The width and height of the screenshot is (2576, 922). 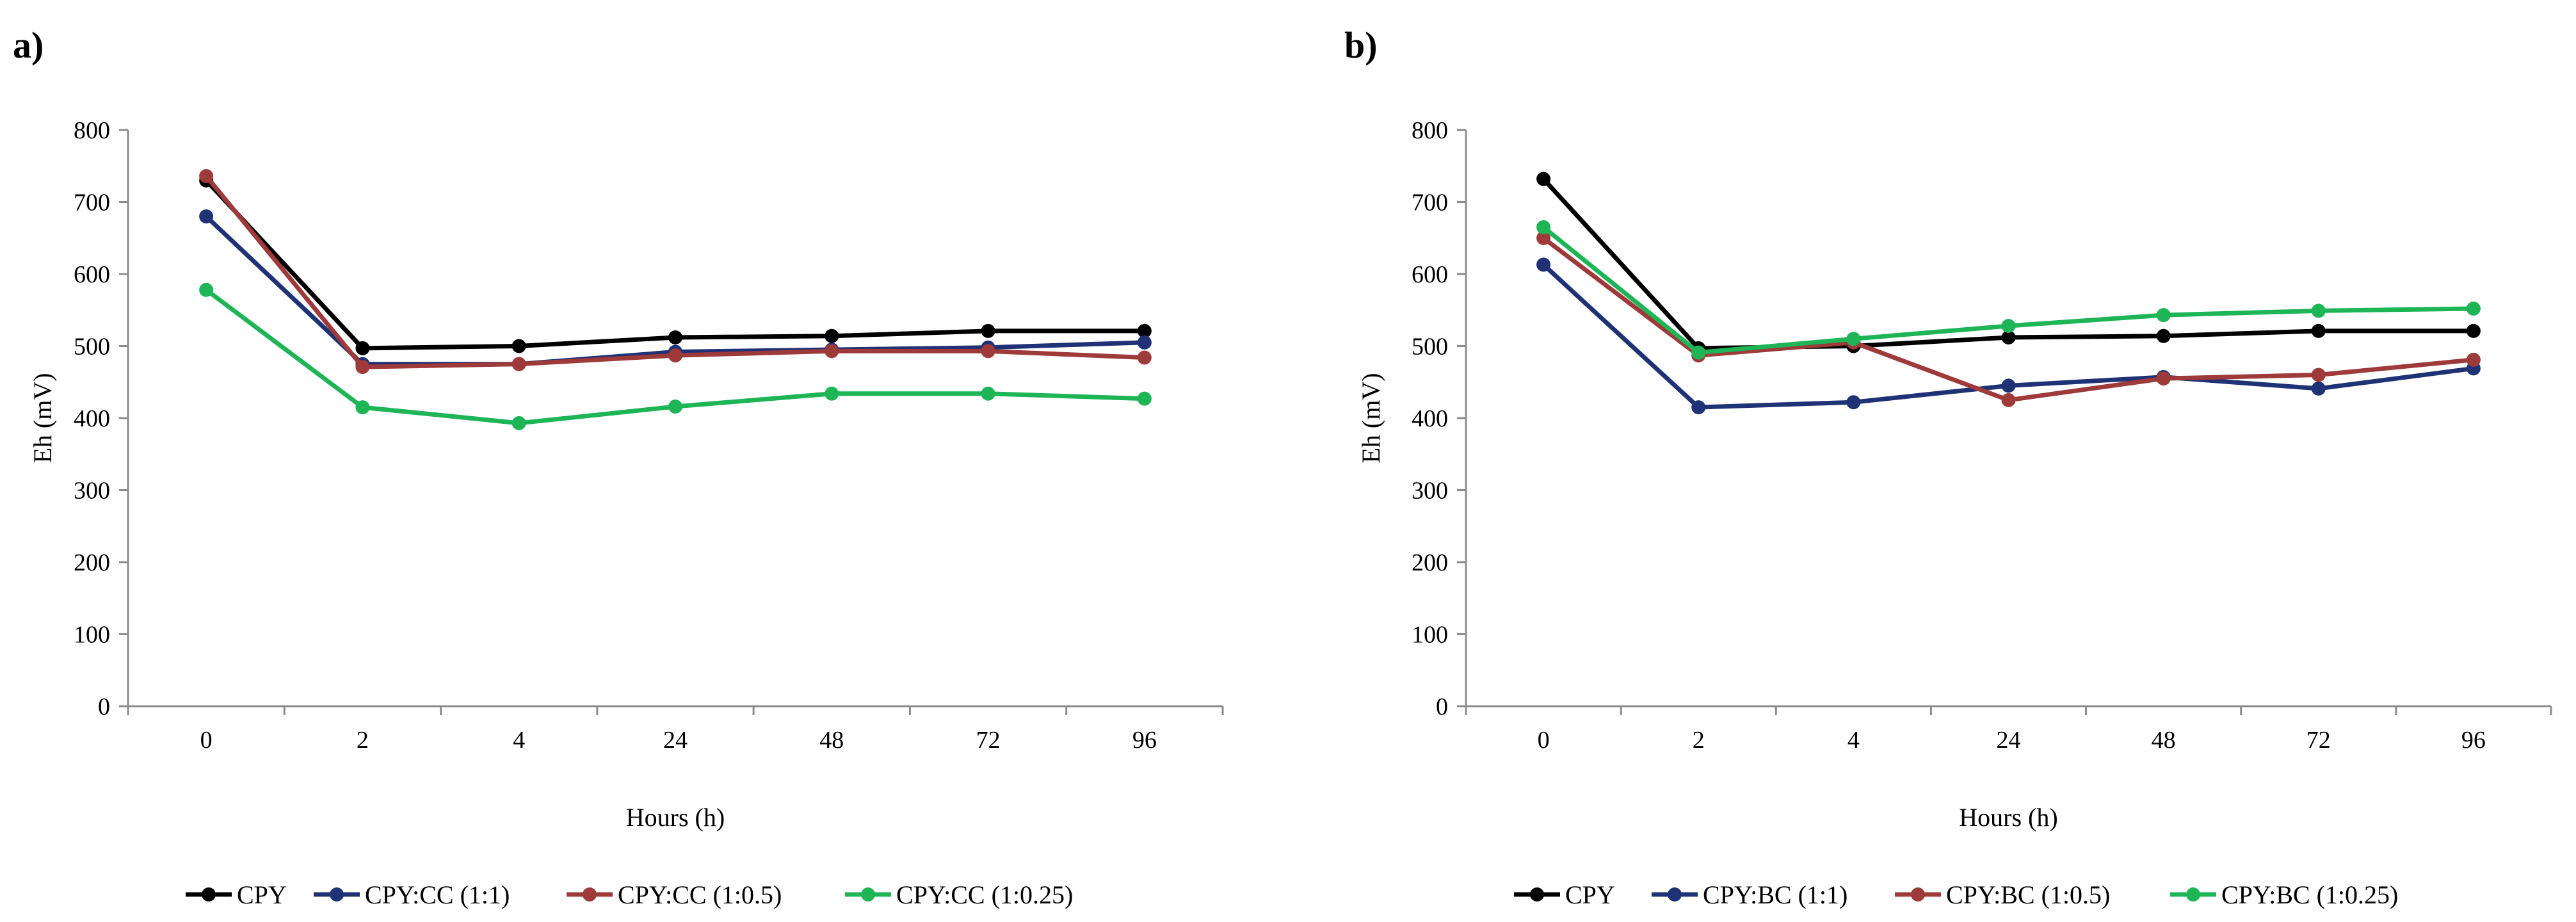 I want to click on legend-item-3: CPY:BC (1:0.5), so click(x=2002, y=894).